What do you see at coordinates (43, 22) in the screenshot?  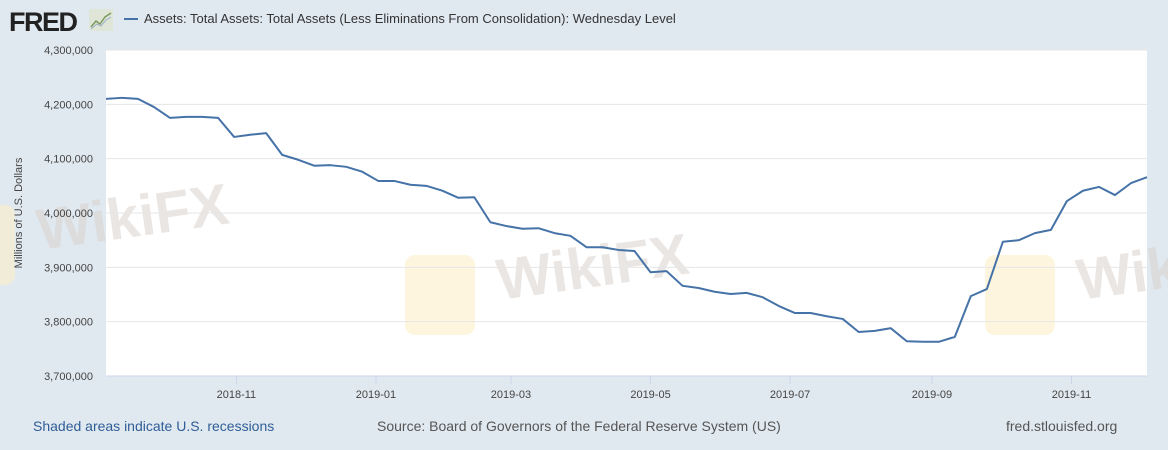 I see `fred-logo: FRED` at bounding box center [43, 22].